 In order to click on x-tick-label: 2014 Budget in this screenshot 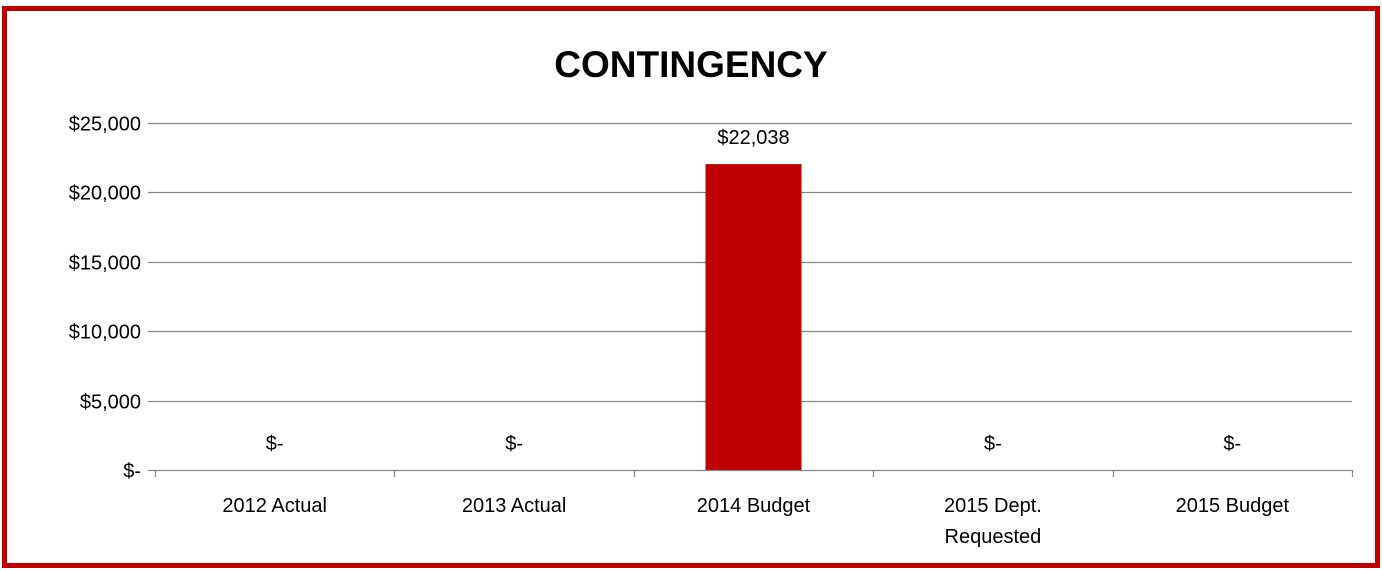, I will do `click(754, 506)`.